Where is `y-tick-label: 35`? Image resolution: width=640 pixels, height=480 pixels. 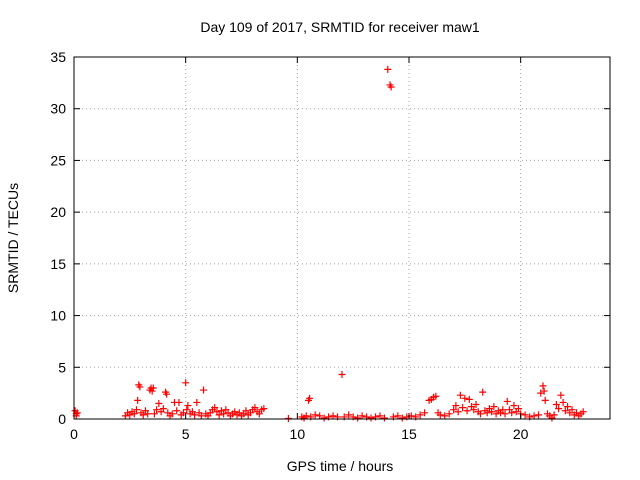
y-tick-label: 35 is located at coordinates (58, 57).